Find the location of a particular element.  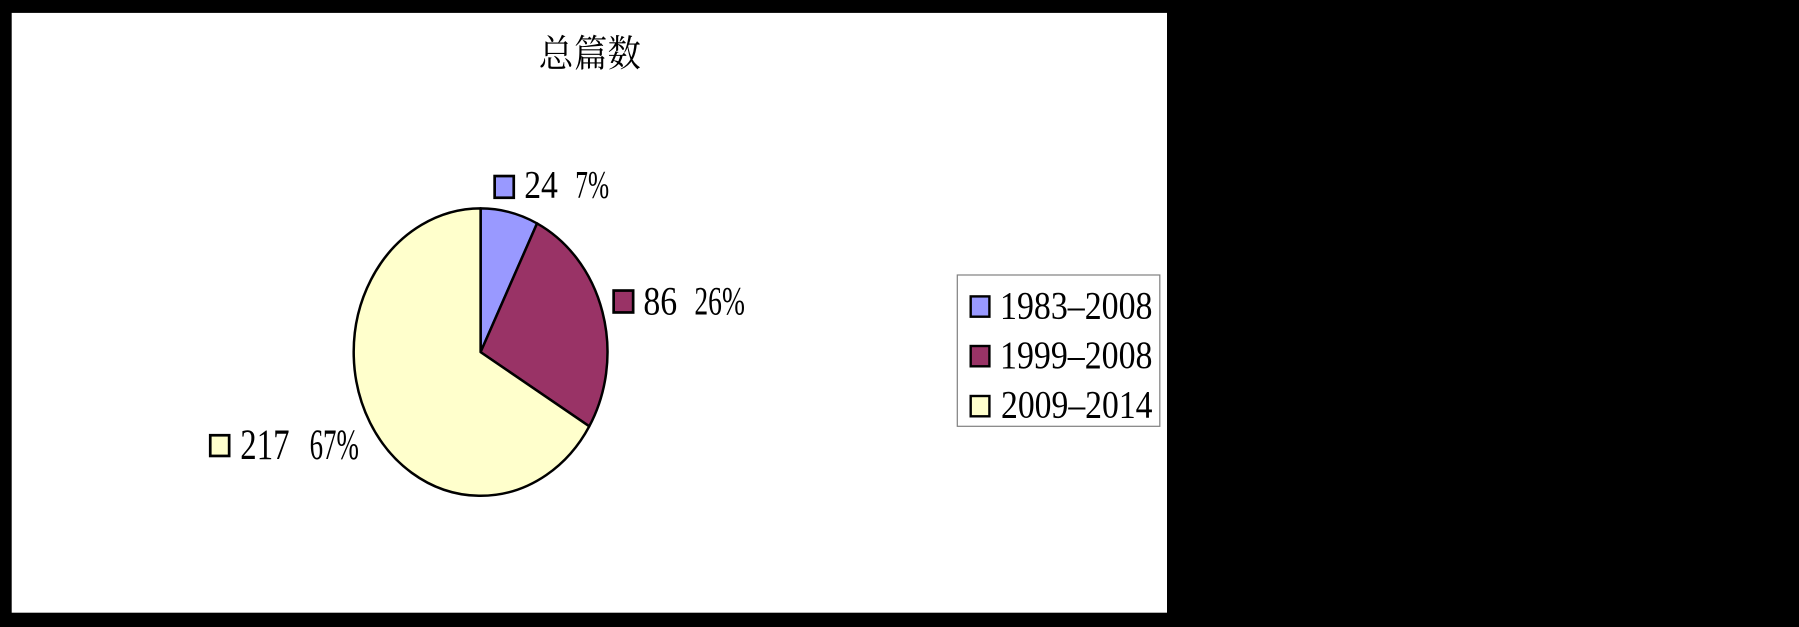

svg-text: 1999–2008 is located at coordinates (1076, 355).